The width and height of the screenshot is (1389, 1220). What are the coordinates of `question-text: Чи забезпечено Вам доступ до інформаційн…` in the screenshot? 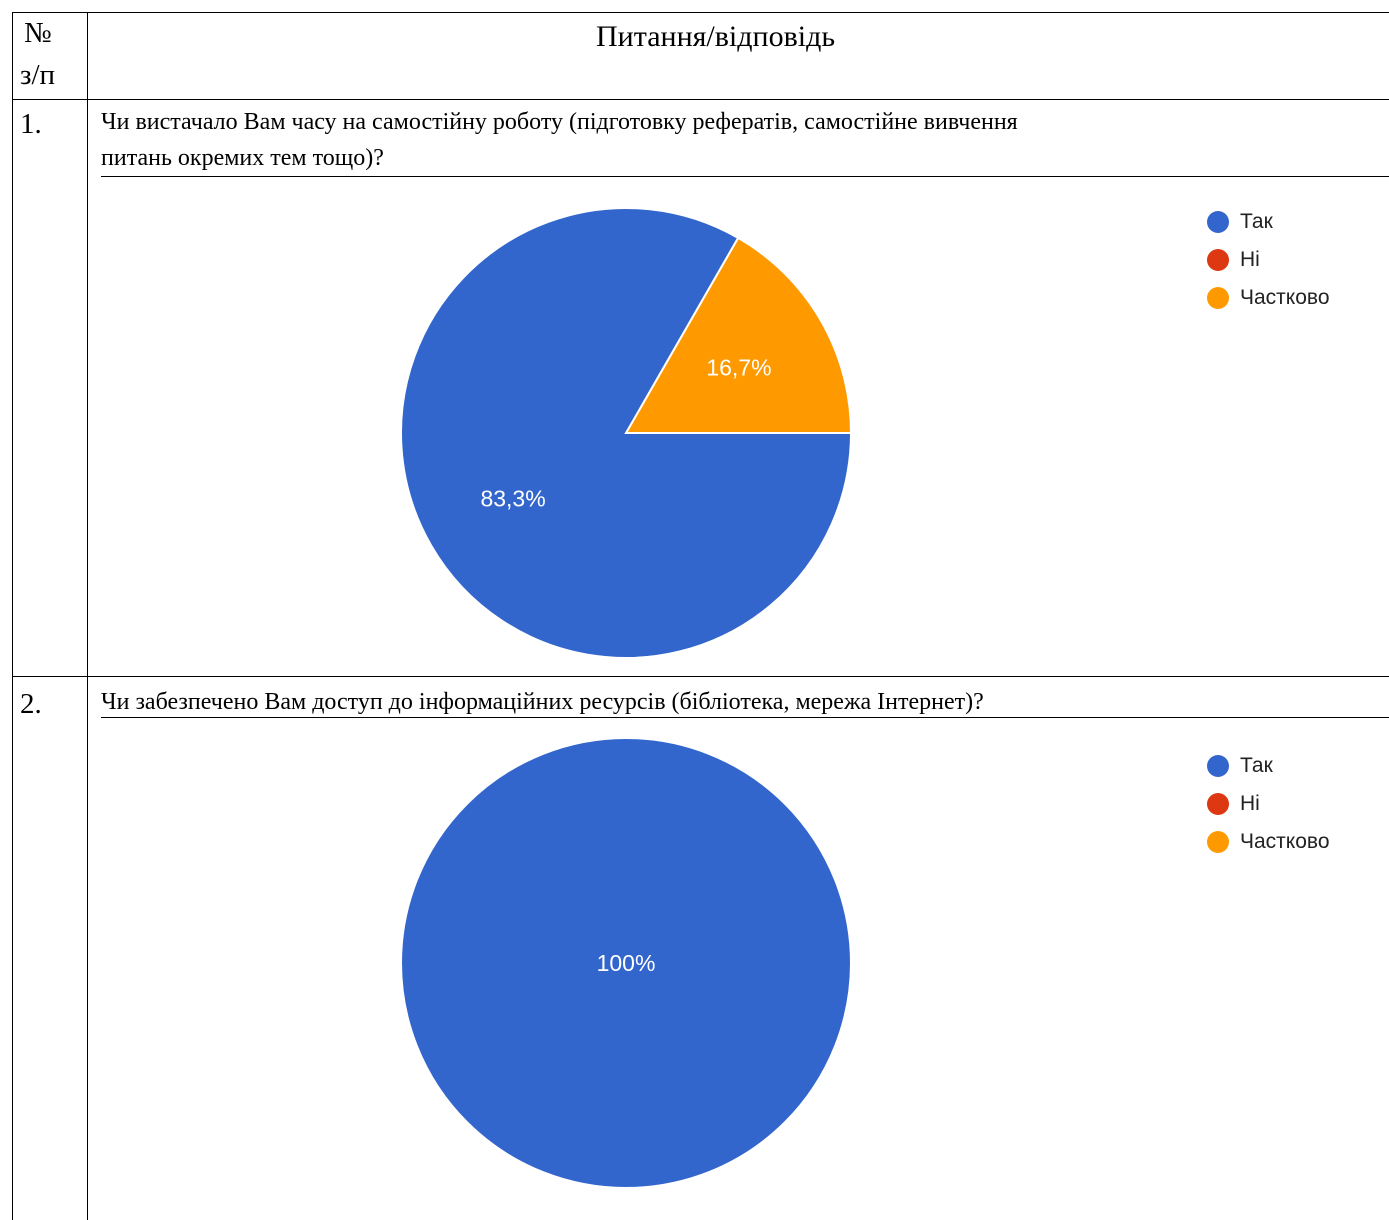 It's located at (542, 702).